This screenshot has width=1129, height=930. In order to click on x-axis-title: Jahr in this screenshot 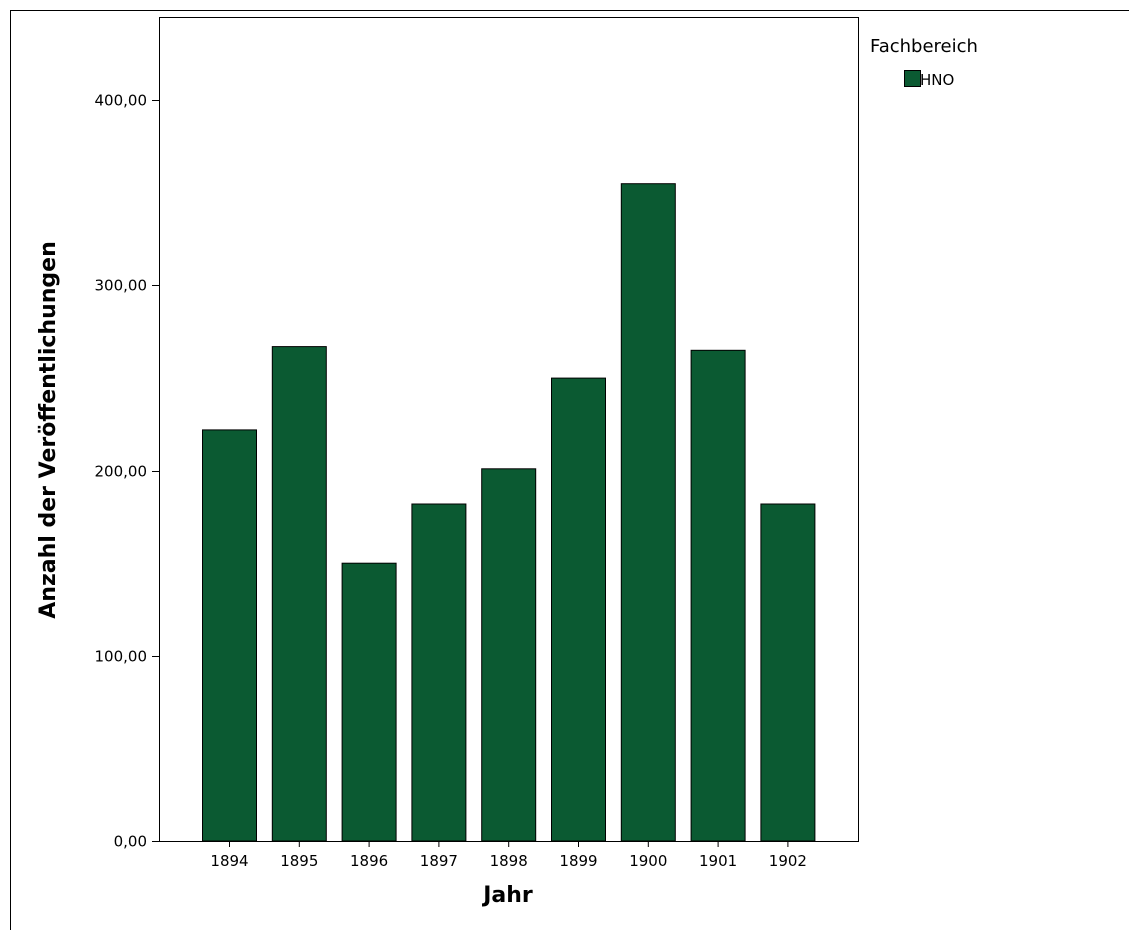, I will do `click(507, 895)`.